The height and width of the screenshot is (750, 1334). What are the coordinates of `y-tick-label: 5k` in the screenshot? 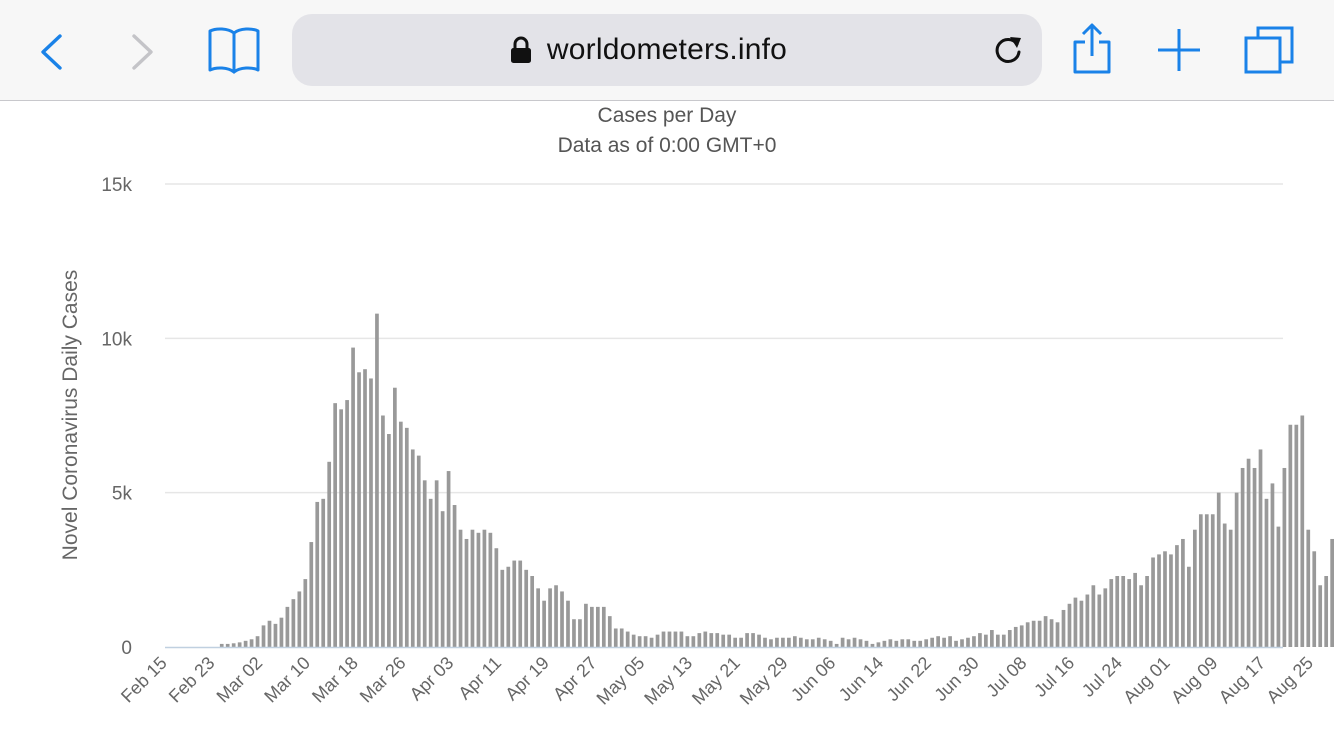 It's located at (122, 494).